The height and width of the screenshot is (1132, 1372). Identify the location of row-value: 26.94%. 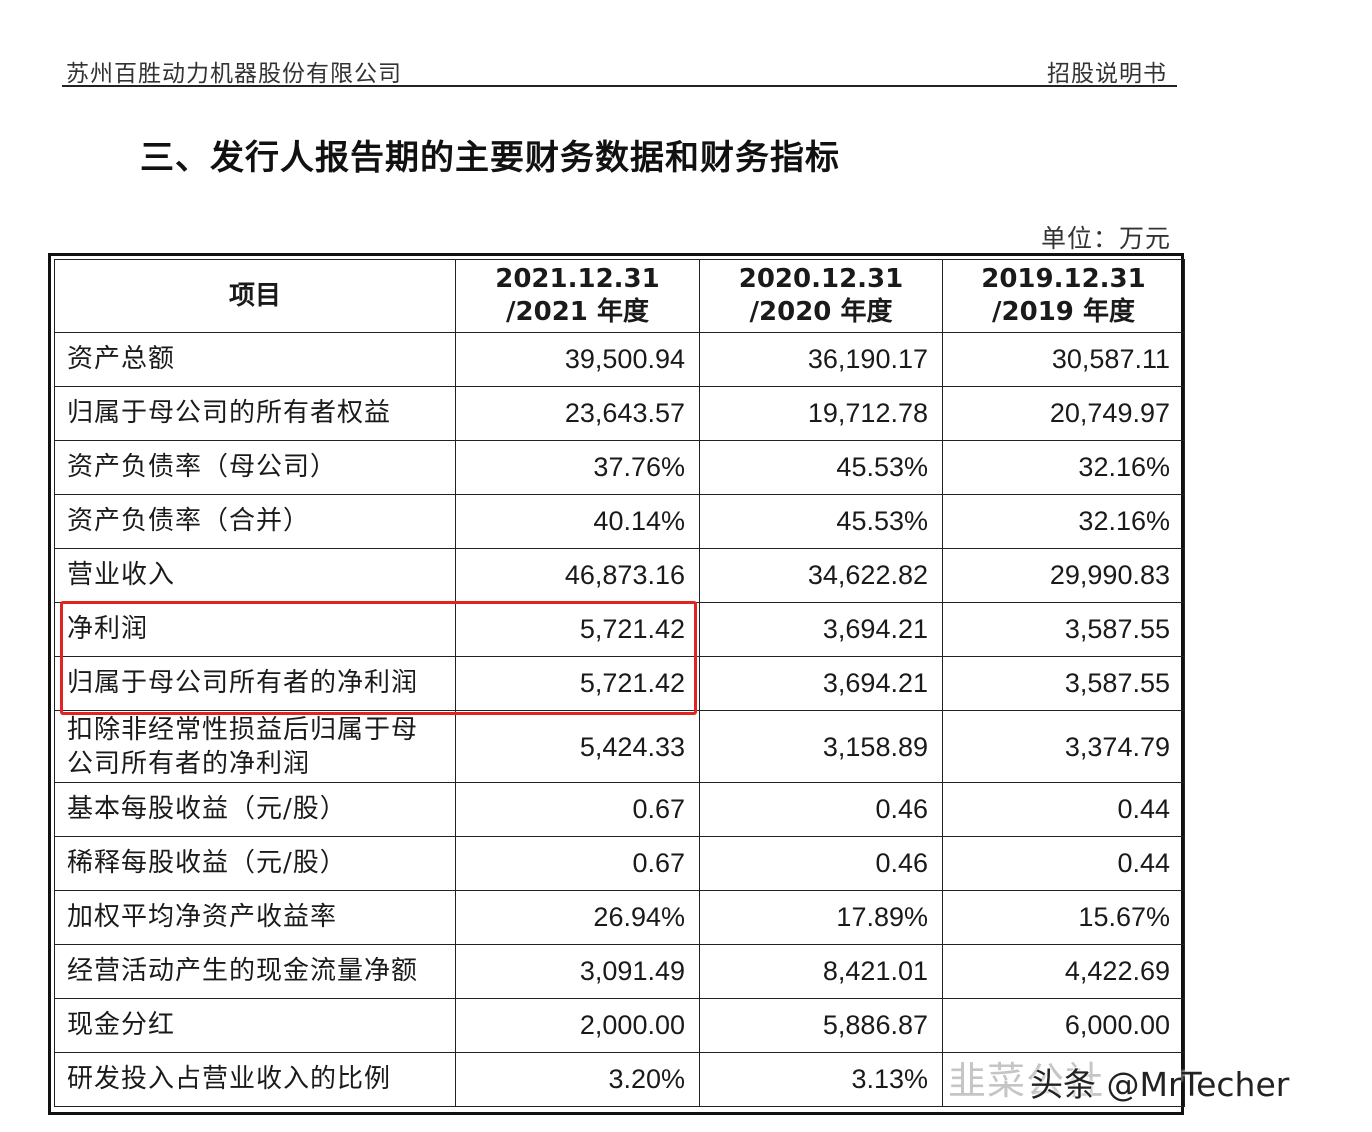
(577, 917).